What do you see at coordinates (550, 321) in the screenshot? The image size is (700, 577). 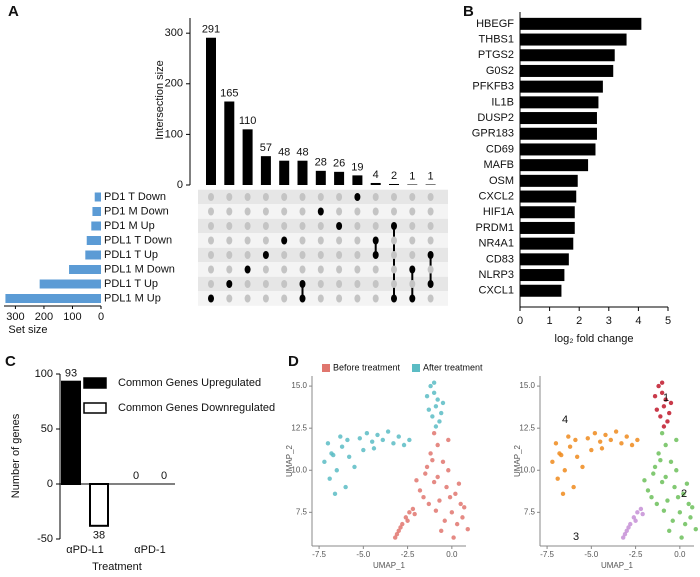 I see `x-tick-label: 1` at bounding box center [550, 321].